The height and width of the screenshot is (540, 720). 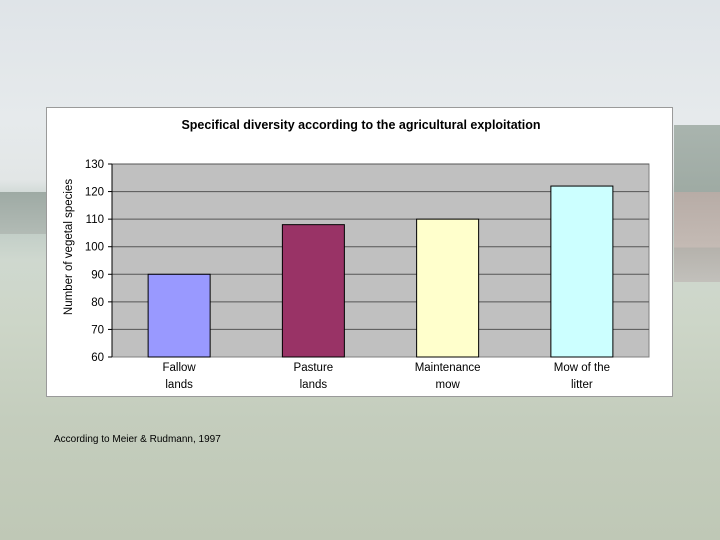 I want to click on x-tick-label: Mow of the, so click(x=582, y=368).